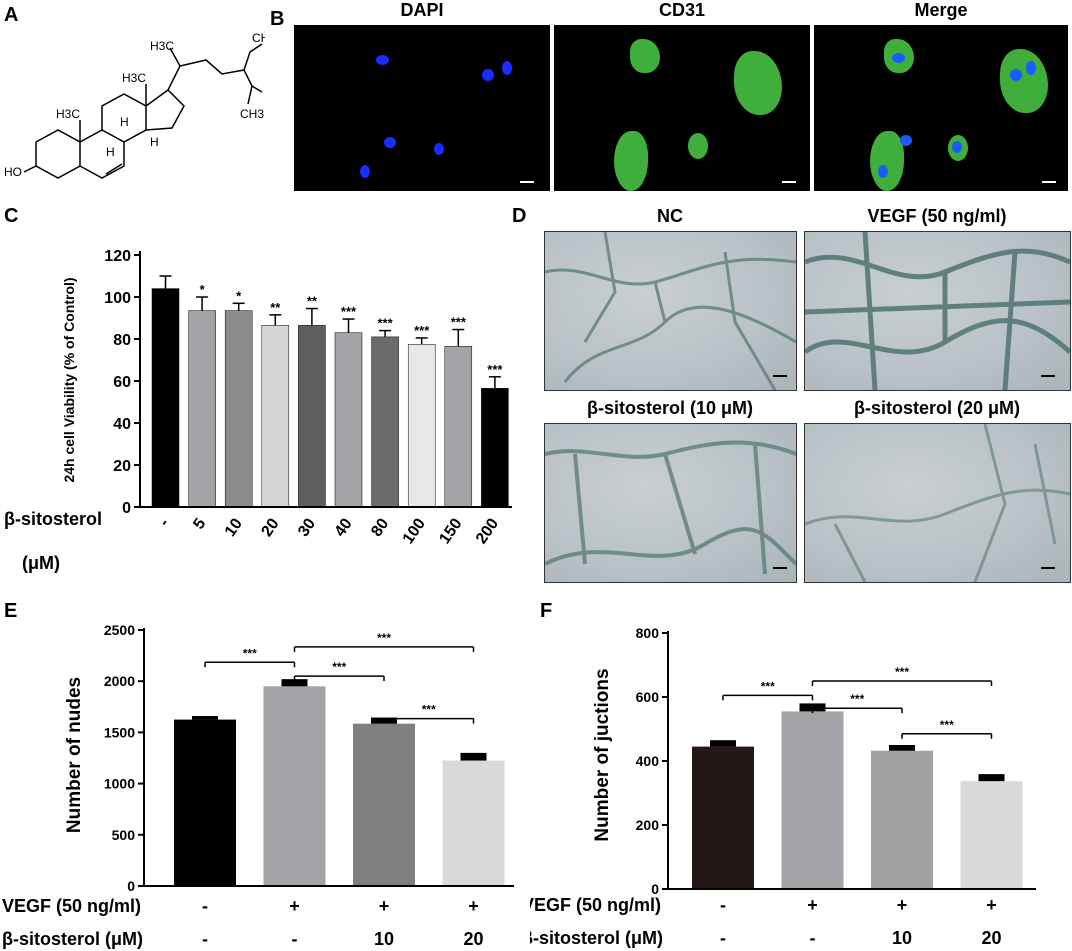 The image size is (1072, 951). What do you see at coordinates (110, 152) in the screenshot?
I see `label-h-3: H` at bounding box center [110, 152].